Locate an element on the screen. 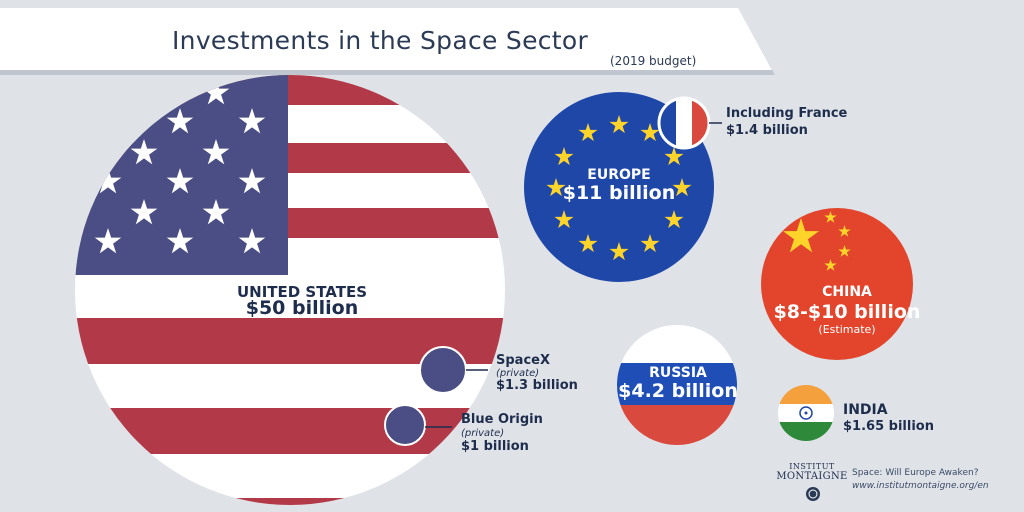 This screenshot has height=512, width=1024. page-subtitle: (2019 budget) is located at coordinates (653, 61).